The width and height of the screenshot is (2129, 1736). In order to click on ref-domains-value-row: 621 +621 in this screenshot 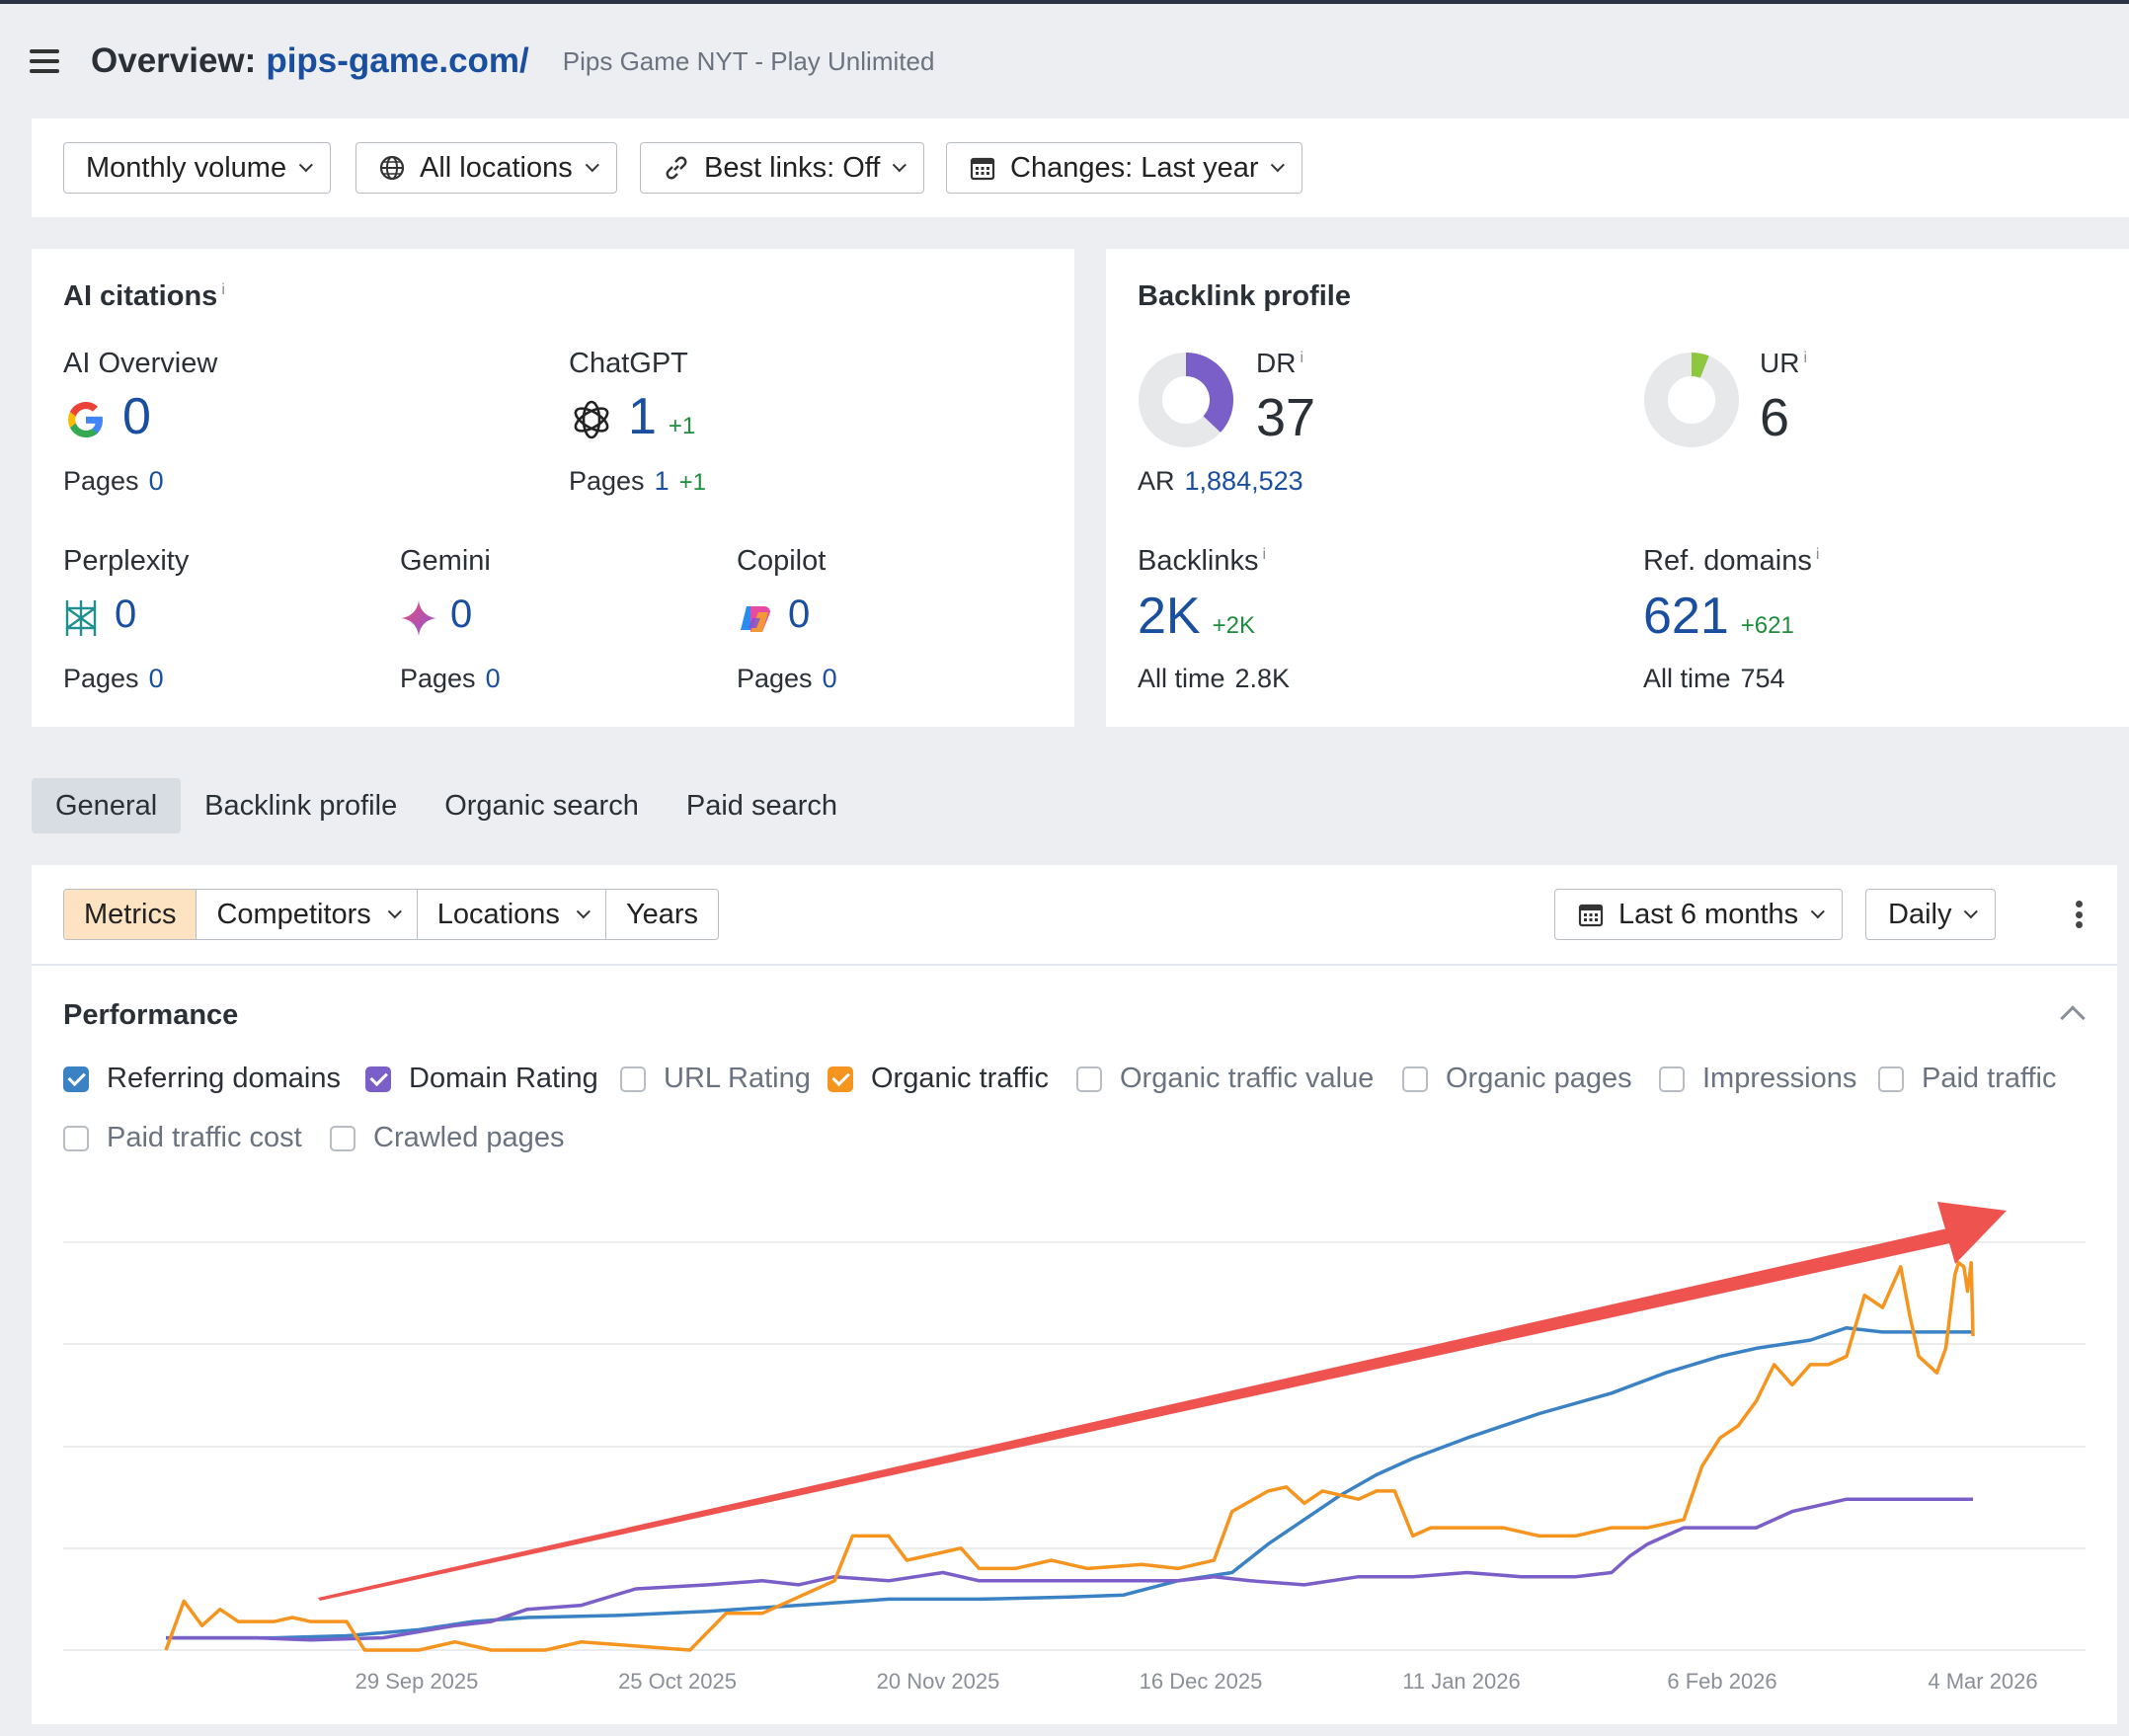, I will do `click(1719, 616)`.